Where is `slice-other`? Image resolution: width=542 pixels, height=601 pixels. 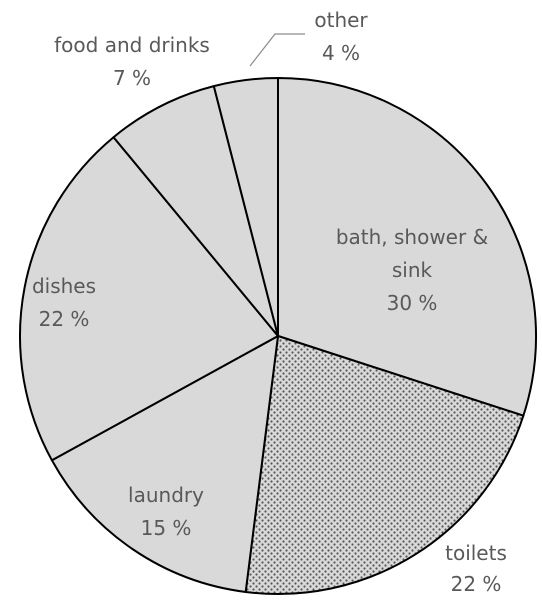 slice-other is located at coordinates (245, 207).